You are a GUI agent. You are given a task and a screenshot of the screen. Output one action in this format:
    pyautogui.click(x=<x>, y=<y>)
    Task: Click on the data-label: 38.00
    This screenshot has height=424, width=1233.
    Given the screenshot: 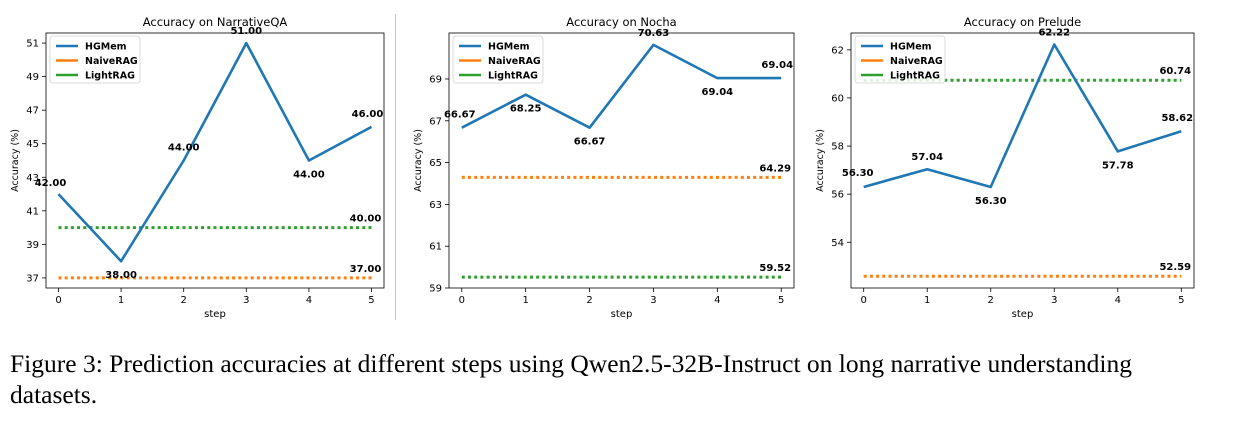 What is the action you would take?
    pyautogui.click(x=121, y=275)
    